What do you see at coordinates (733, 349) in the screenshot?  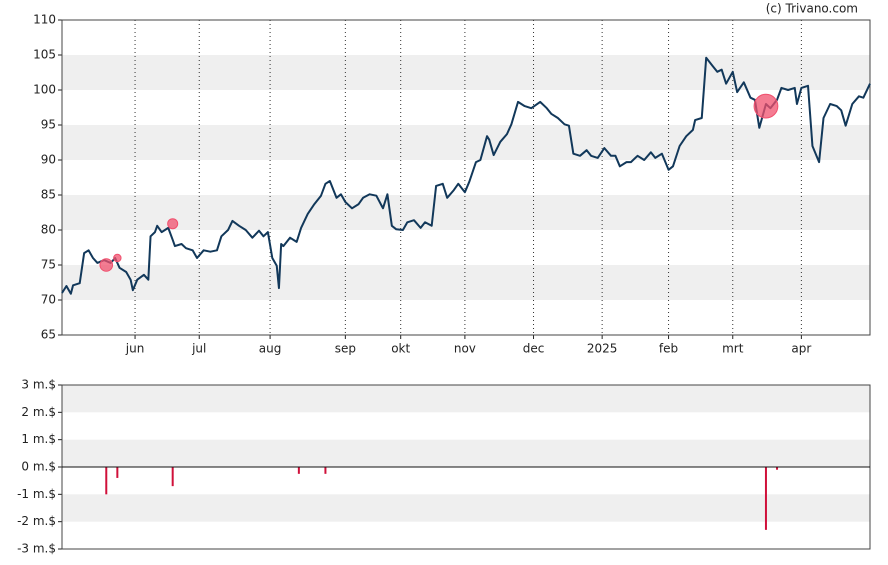 I see `x-tick-label: mrt` at bounding box center [733, 349].